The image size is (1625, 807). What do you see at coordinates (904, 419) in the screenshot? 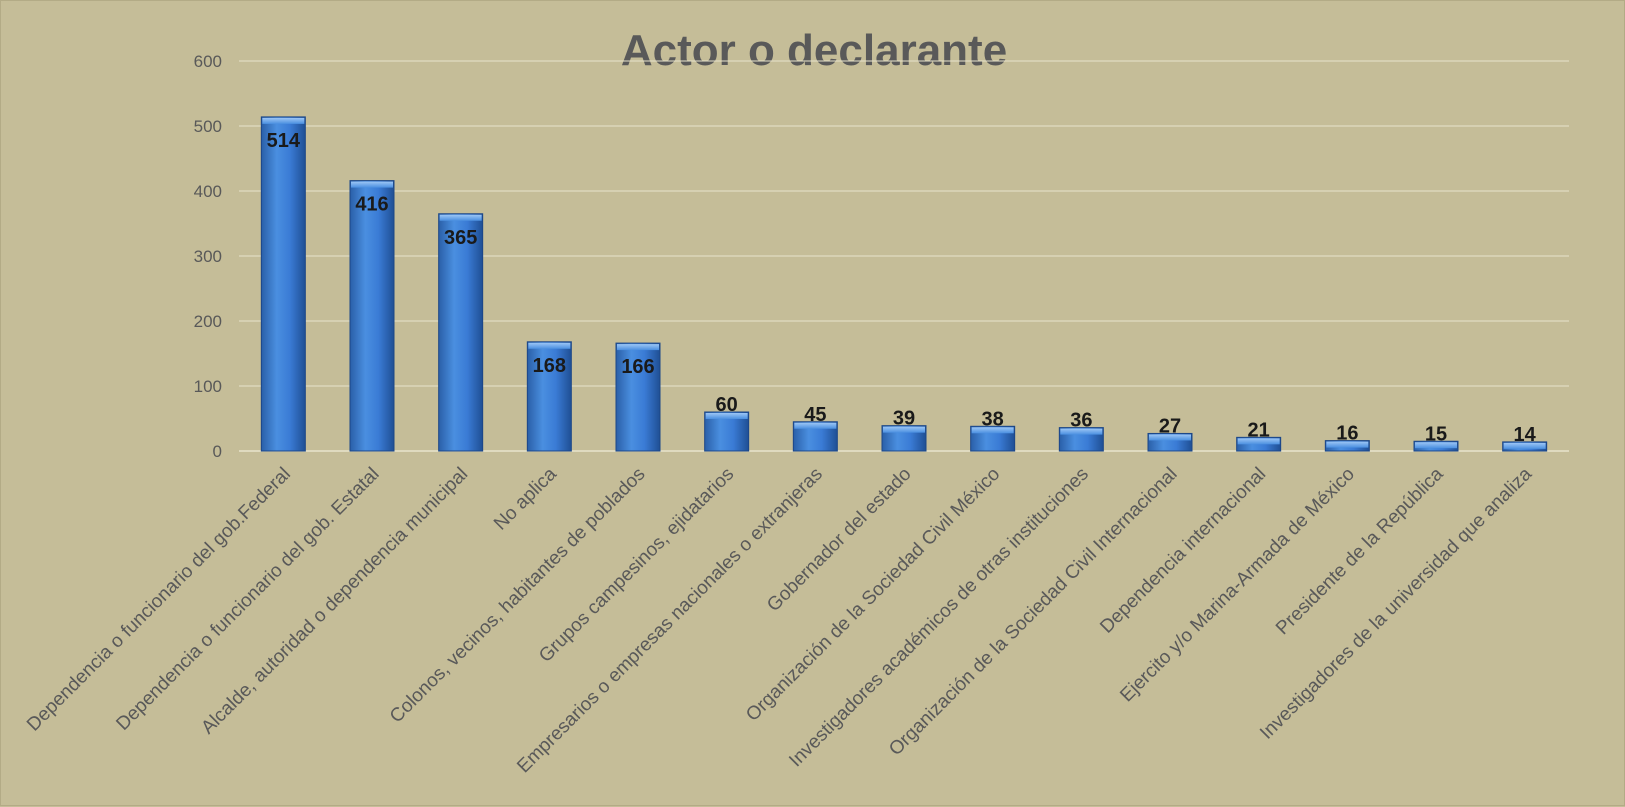
I see `data-label: 39` at bounding box center [904, 419].